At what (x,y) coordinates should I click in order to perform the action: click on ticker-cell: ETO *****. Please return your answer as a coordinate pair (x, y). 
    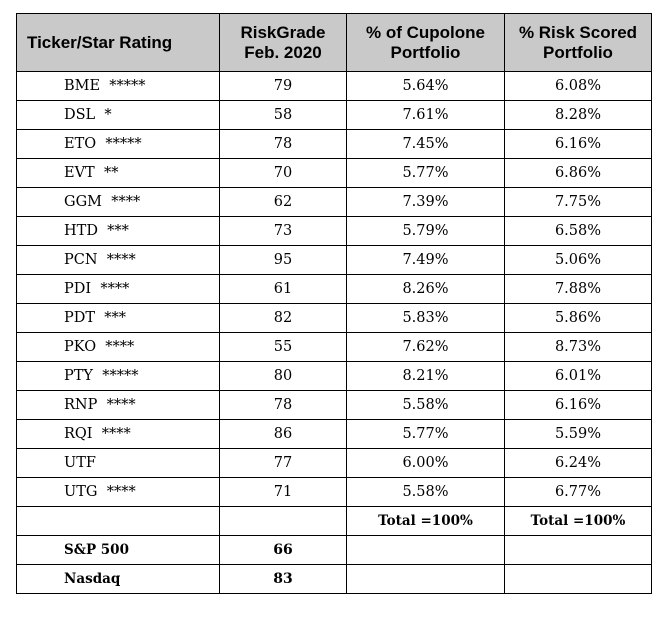
    Looking at the image, I should click on (118, 144).